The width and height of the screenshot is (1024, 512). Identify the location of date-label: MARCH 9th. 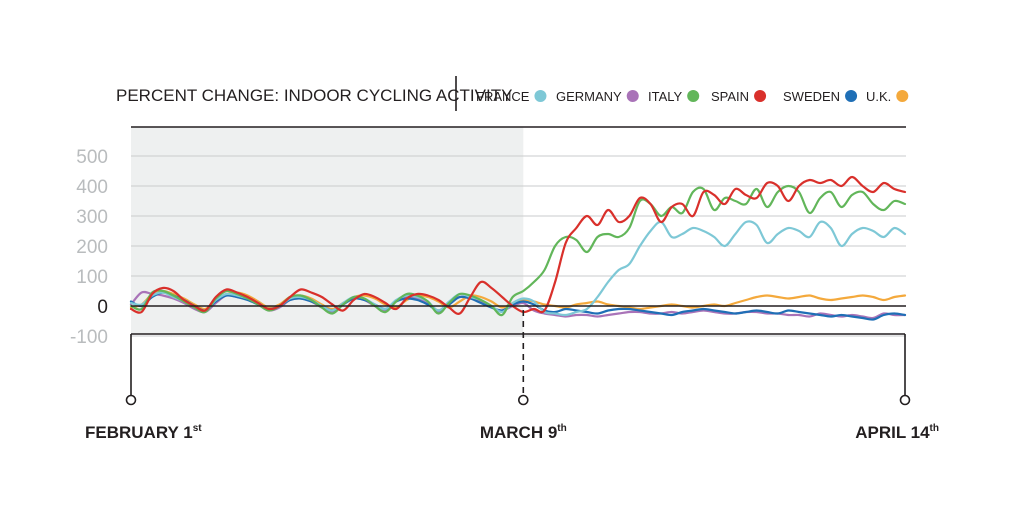
(523, 432).